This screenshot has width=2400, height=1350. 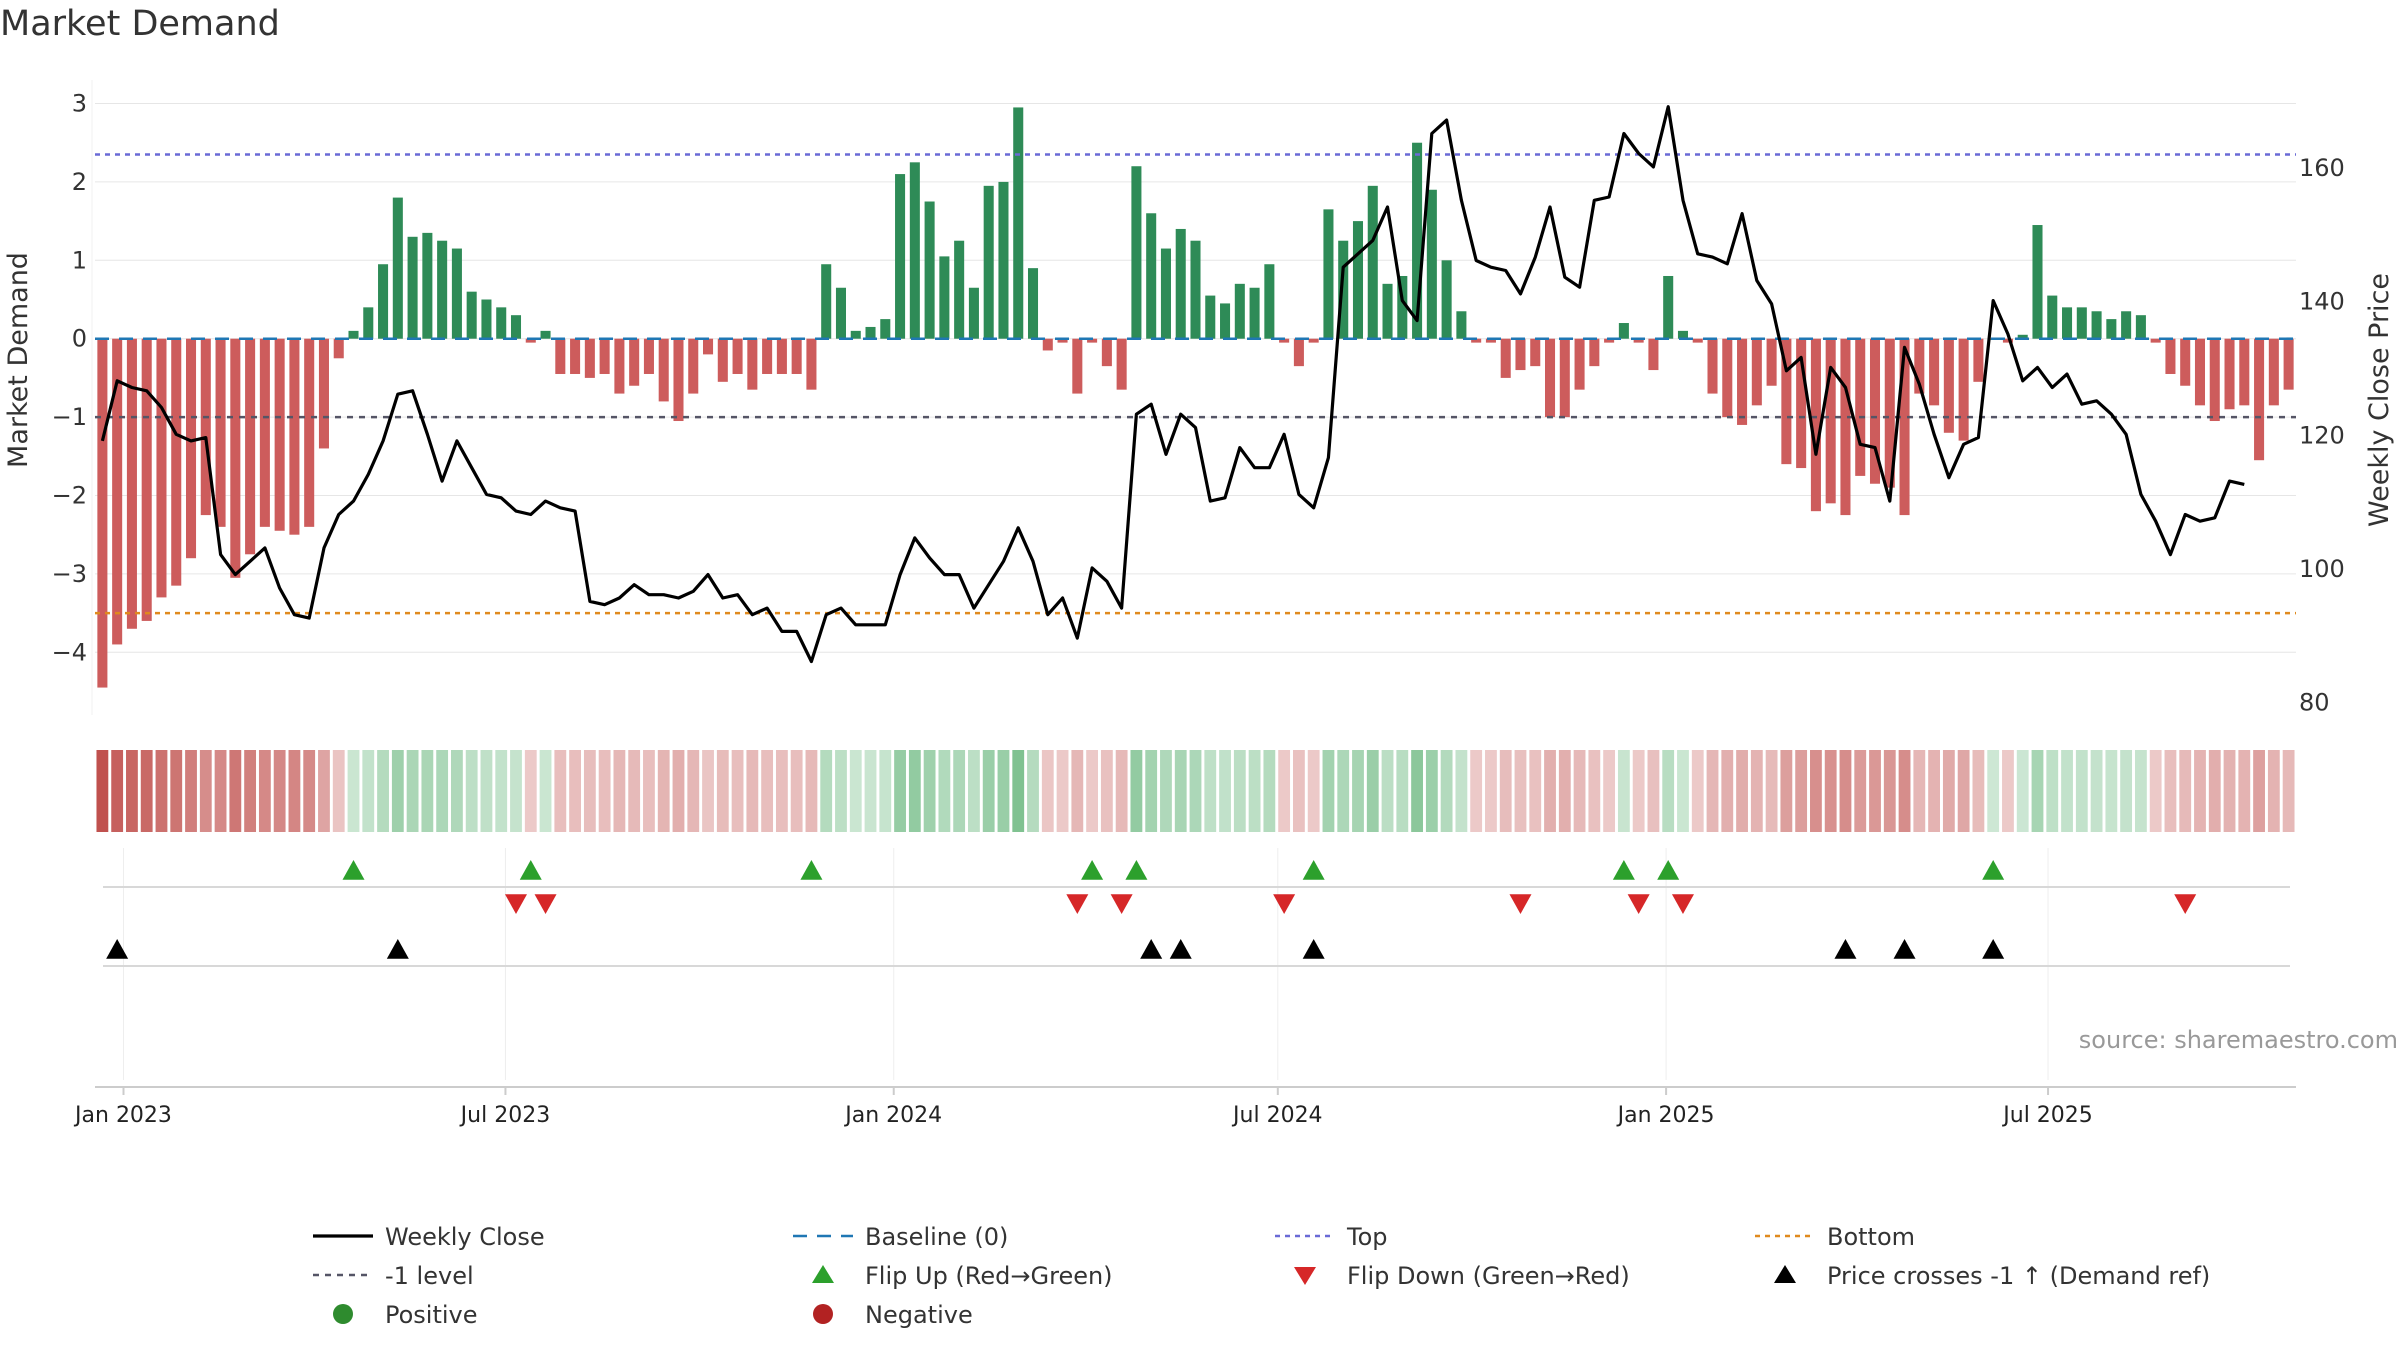 What do you see at coordinates (2322, 168) in the screenshot?
I see `y-right-tick-label: 160` at bounding box center [2322, 168].